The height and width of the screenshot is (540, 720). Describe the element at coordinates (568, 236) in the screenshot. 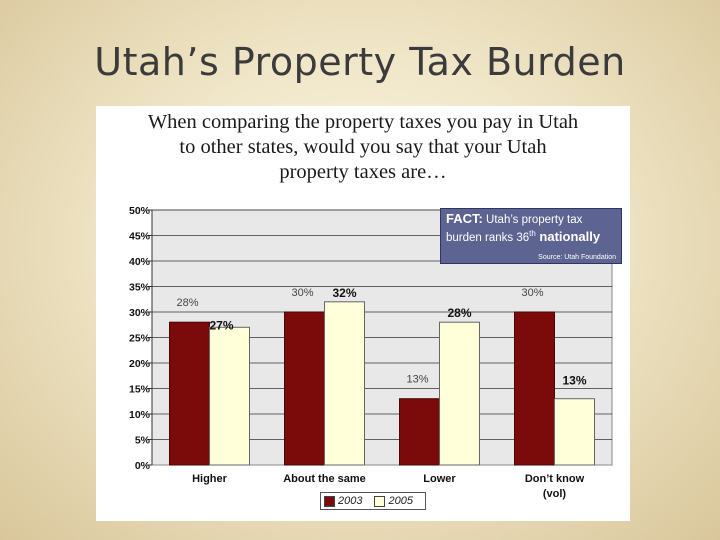

I see `fact-emphasis: nationally` at that location.